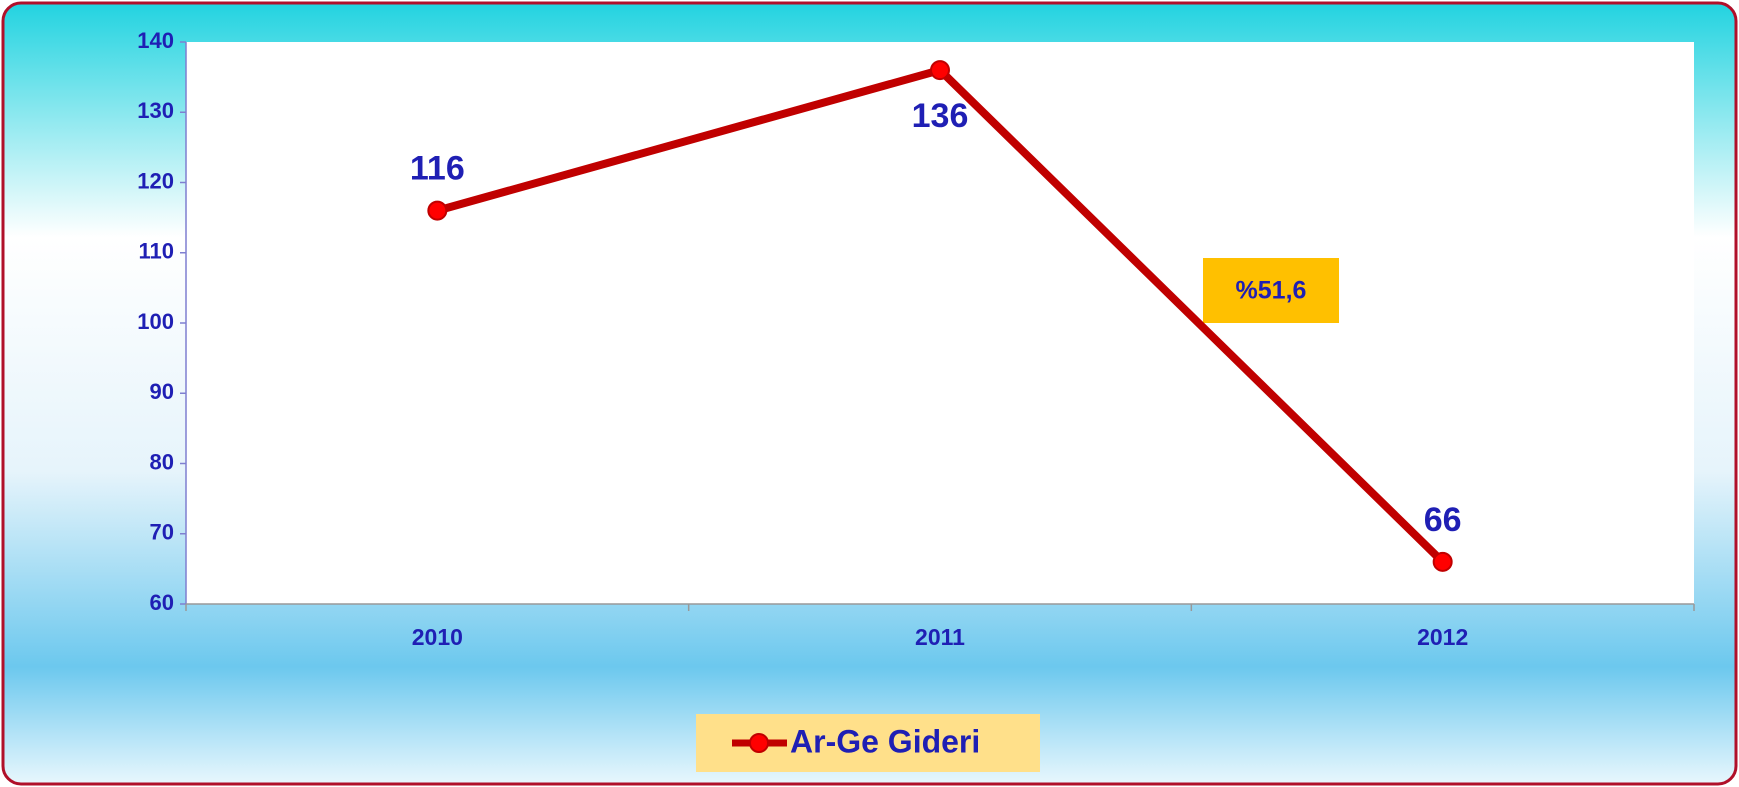 Image resolution: width=1739 pixels, height=787 pixels. I want to click on y-tick-label: 100, so click(155, 321).